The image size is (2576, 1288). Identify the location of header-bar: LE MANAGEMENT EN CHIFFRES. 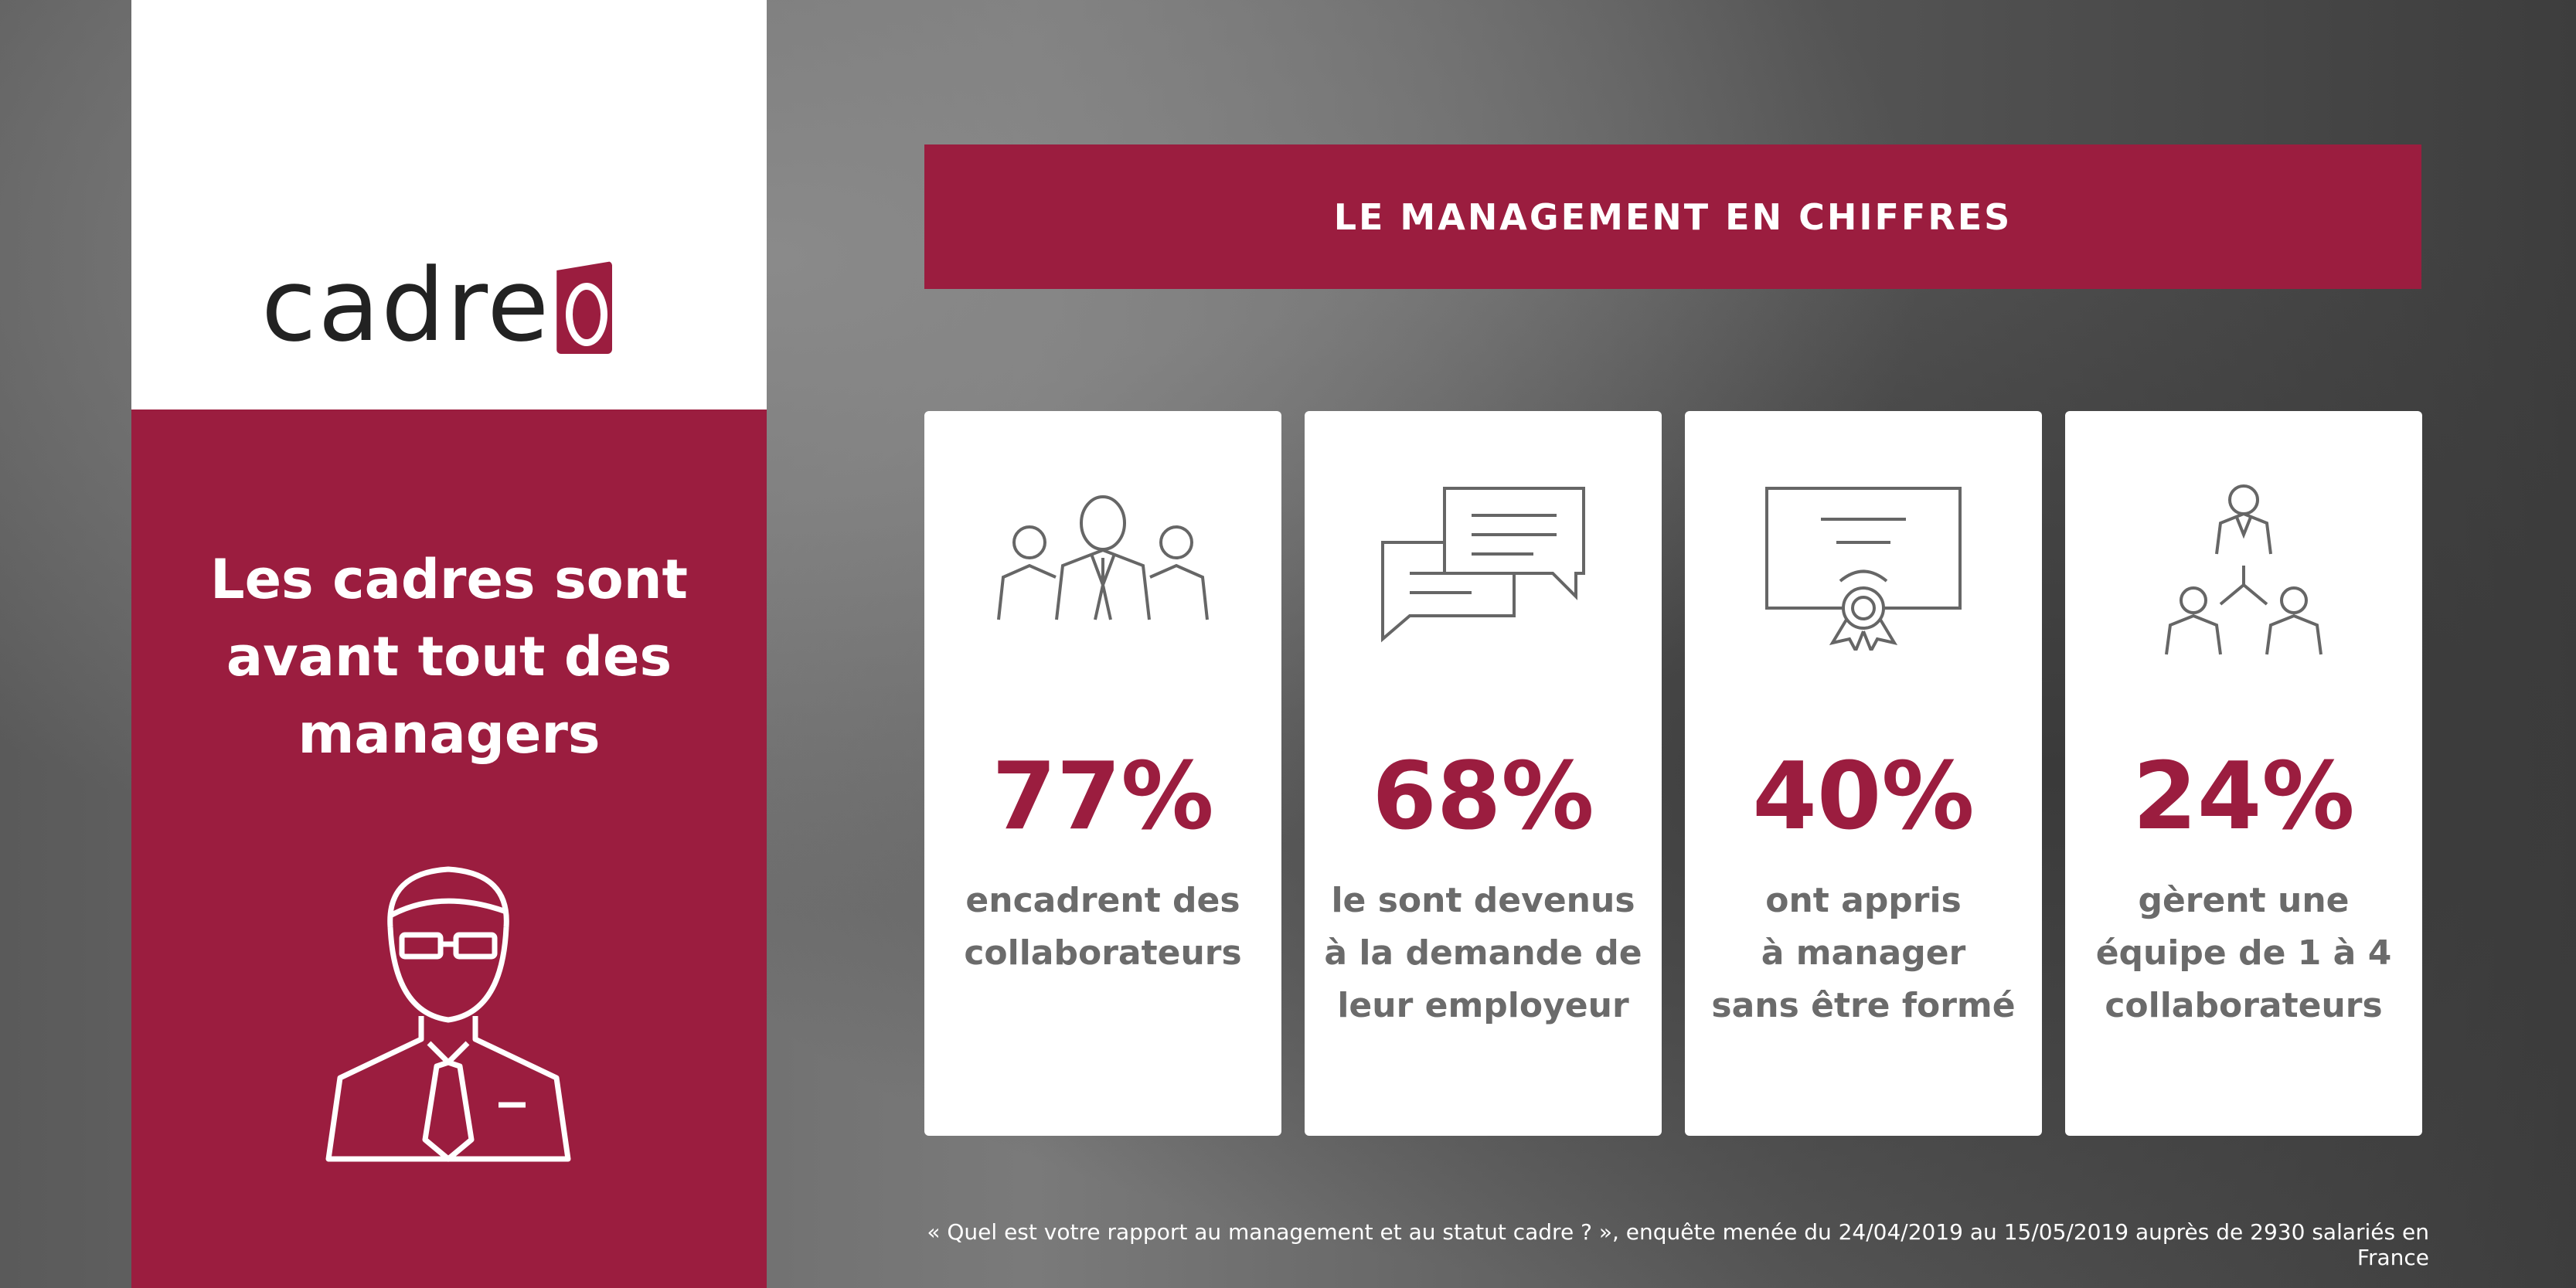
(1672, 216).